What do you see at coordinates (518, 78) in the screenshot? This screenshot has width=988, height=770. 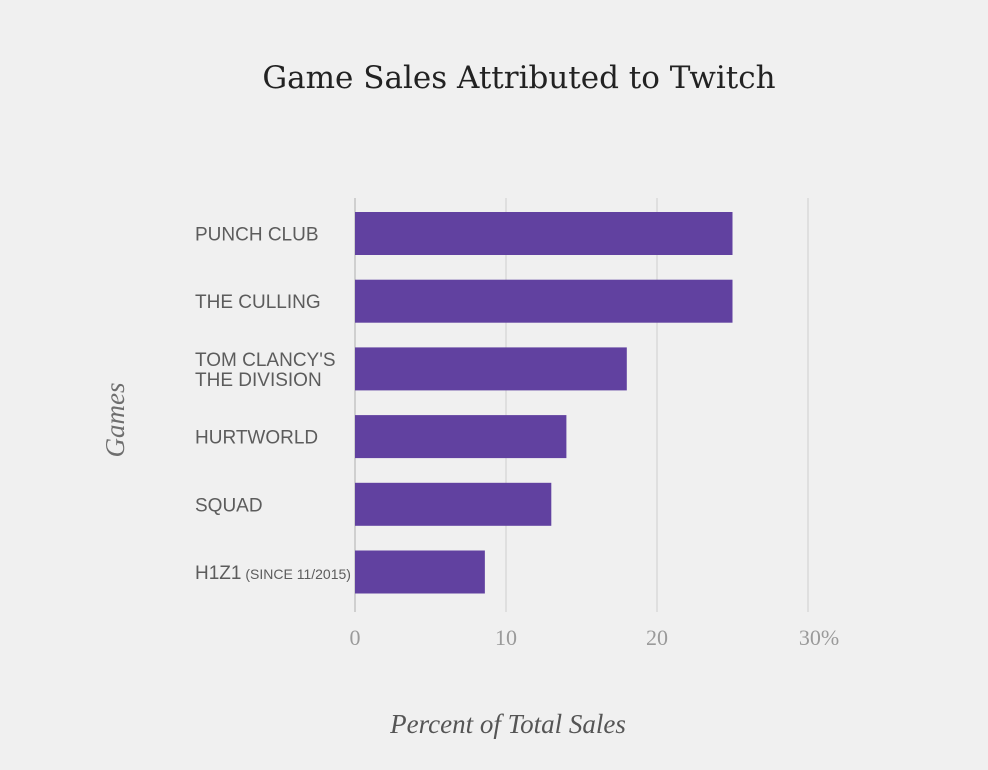 I see `chart-title: Game Sales Attributed to Twitch` at bounding box center [518, 78].